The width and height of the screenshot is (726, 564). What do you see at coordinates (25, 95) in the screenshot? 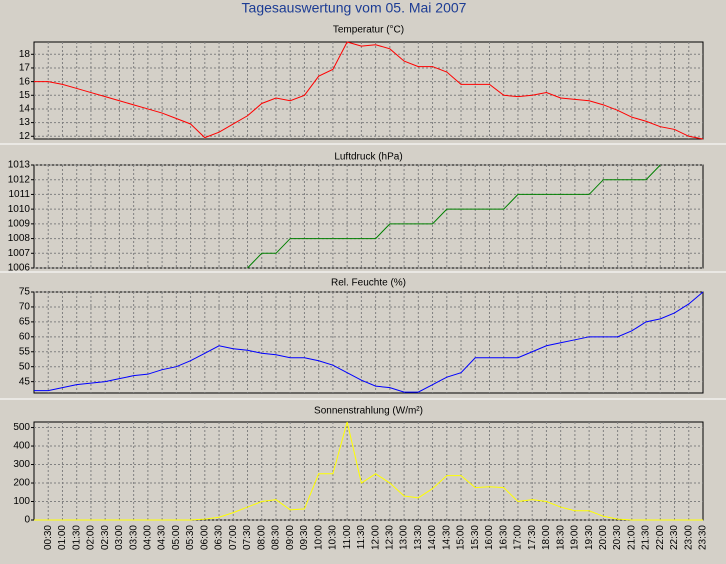
I see `y-tick-label: 15` at bounding box center [25, 95].